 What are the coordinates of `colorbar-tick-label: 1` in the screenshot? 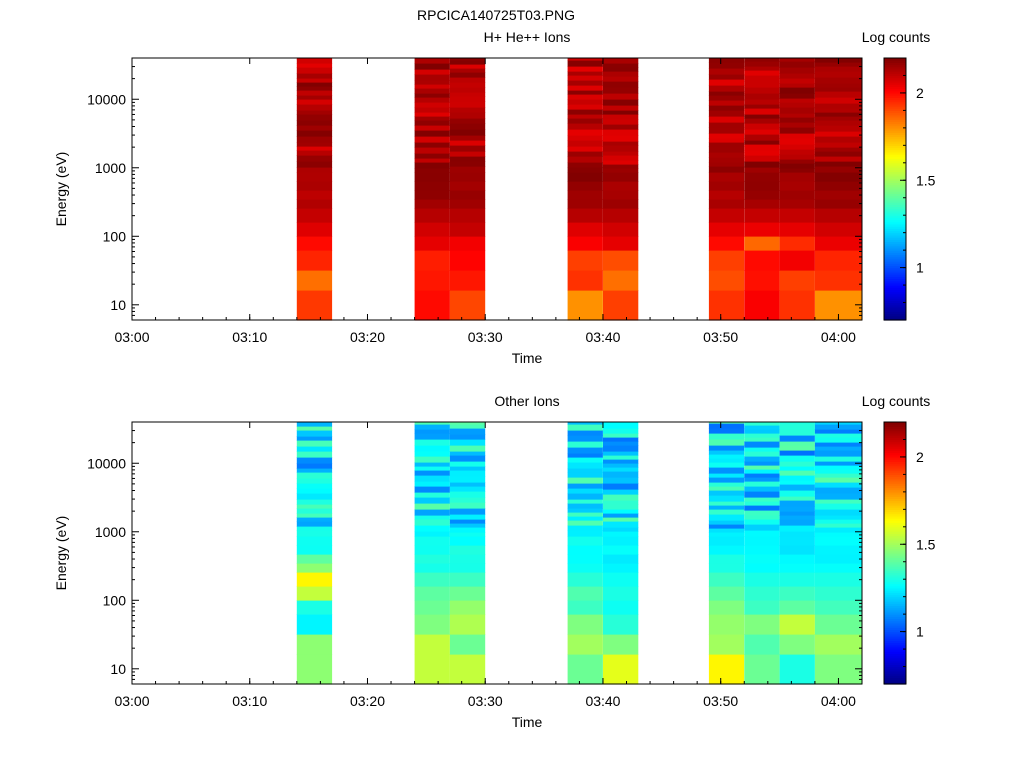 It's located at (920, 632).